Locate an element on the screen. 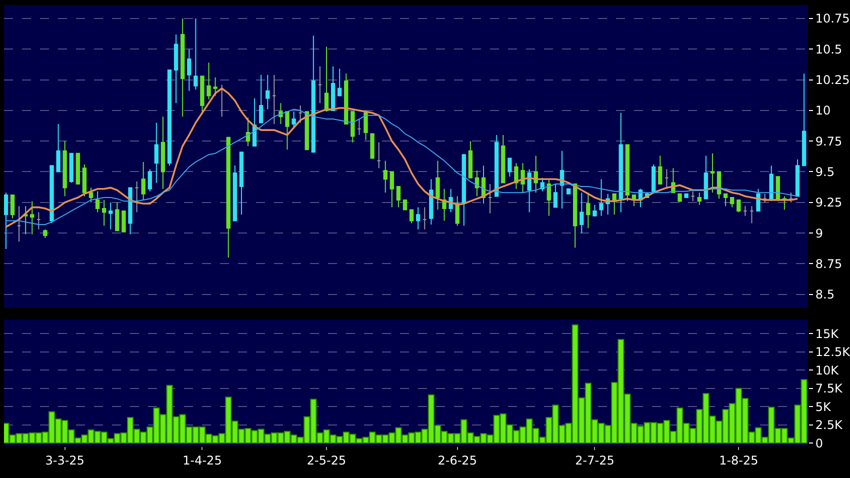 This screenshot has height=478, width=850. y-tick-label: 12.5K is located at coordinates (832, 352).